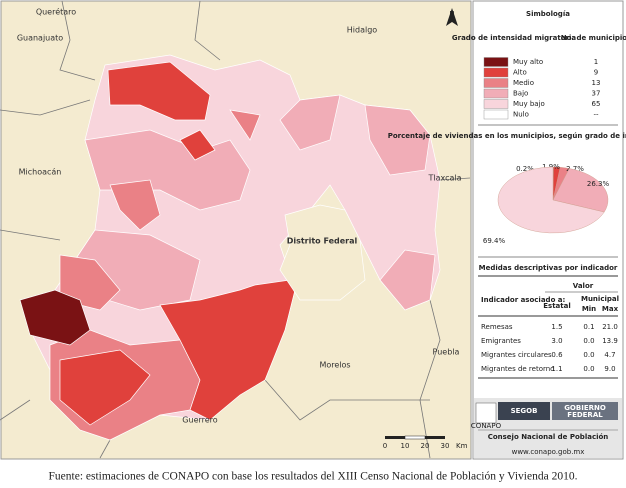  I want to click on legend-count: 37, so click(596, 94).